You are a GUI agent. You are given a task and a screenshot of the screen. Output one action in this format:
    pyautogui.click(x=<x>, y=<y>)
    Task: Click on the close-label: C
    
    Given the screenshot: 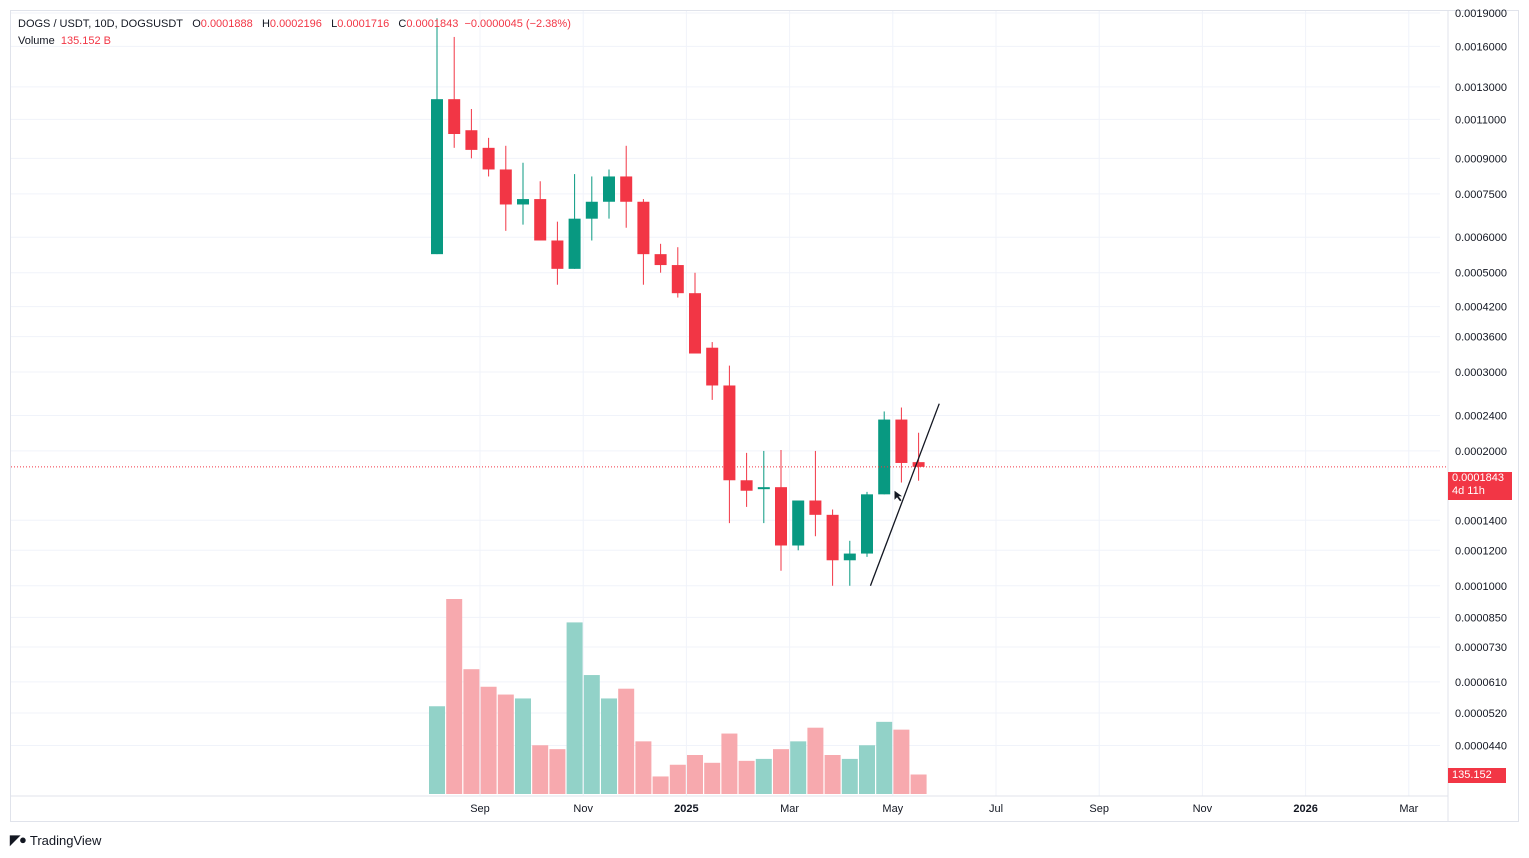 What is the action you would take?
    pyautogui.click(x=402, y=24)
    